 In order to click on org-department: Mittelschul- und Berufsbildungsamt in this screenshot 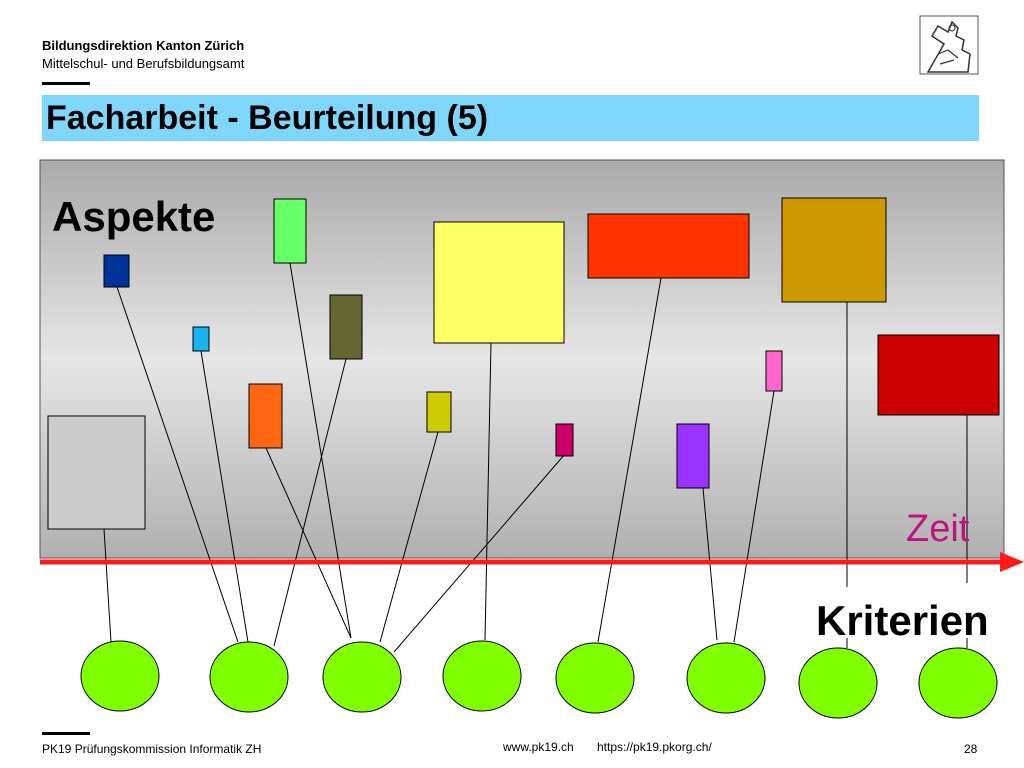, I will do `click(143, 63)`.